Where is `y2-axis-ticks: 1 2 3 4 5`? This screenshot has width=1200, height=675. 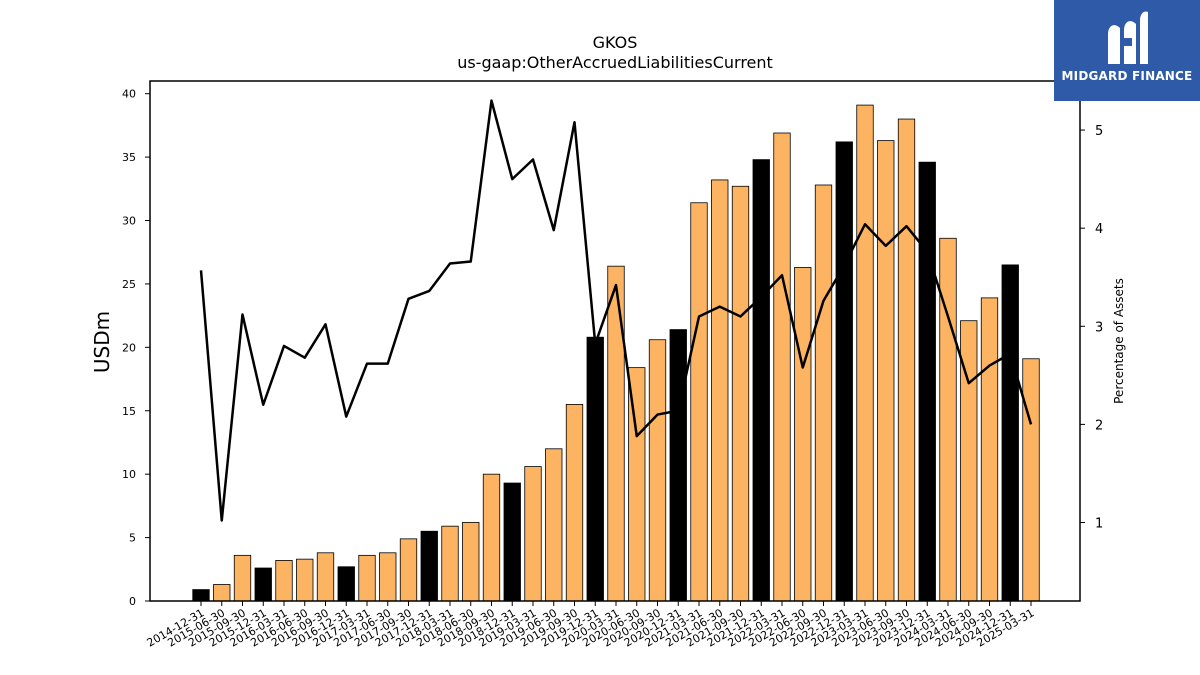 y2-axis-ticks: 1 2 3 4 5 is located at coordinates (1091, 328).